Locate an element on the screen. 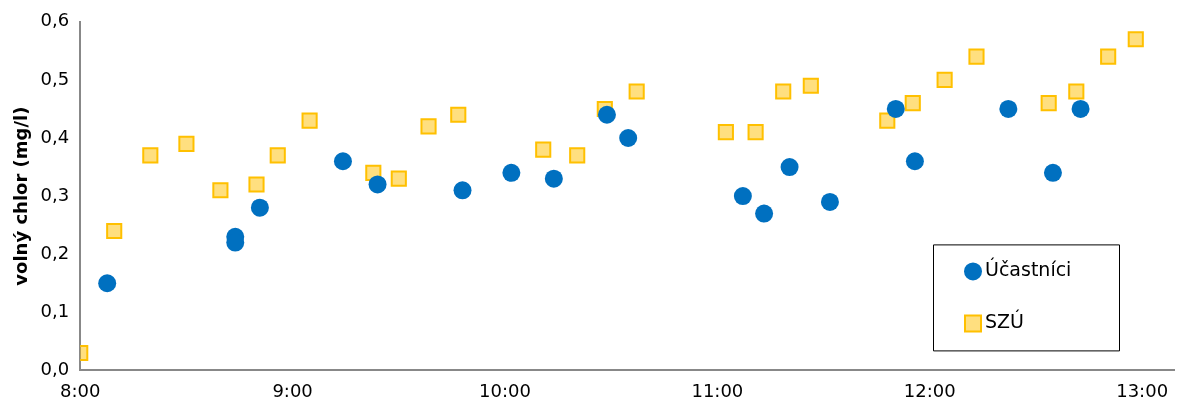 The width and height of the screenshot is (1194, 414). x-tick-label: 9:00 is located at coordinates (292, 390).